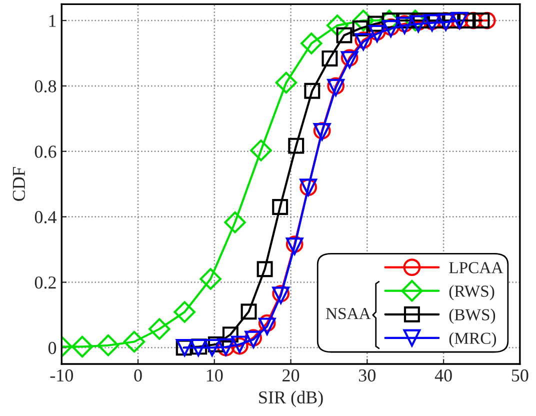 Image resolution: width=536 pixels, height=416 pixels. Describe the element at coordinates (45, 86) in the screenshot. I see `y-tick-label: 0.8` at that location.